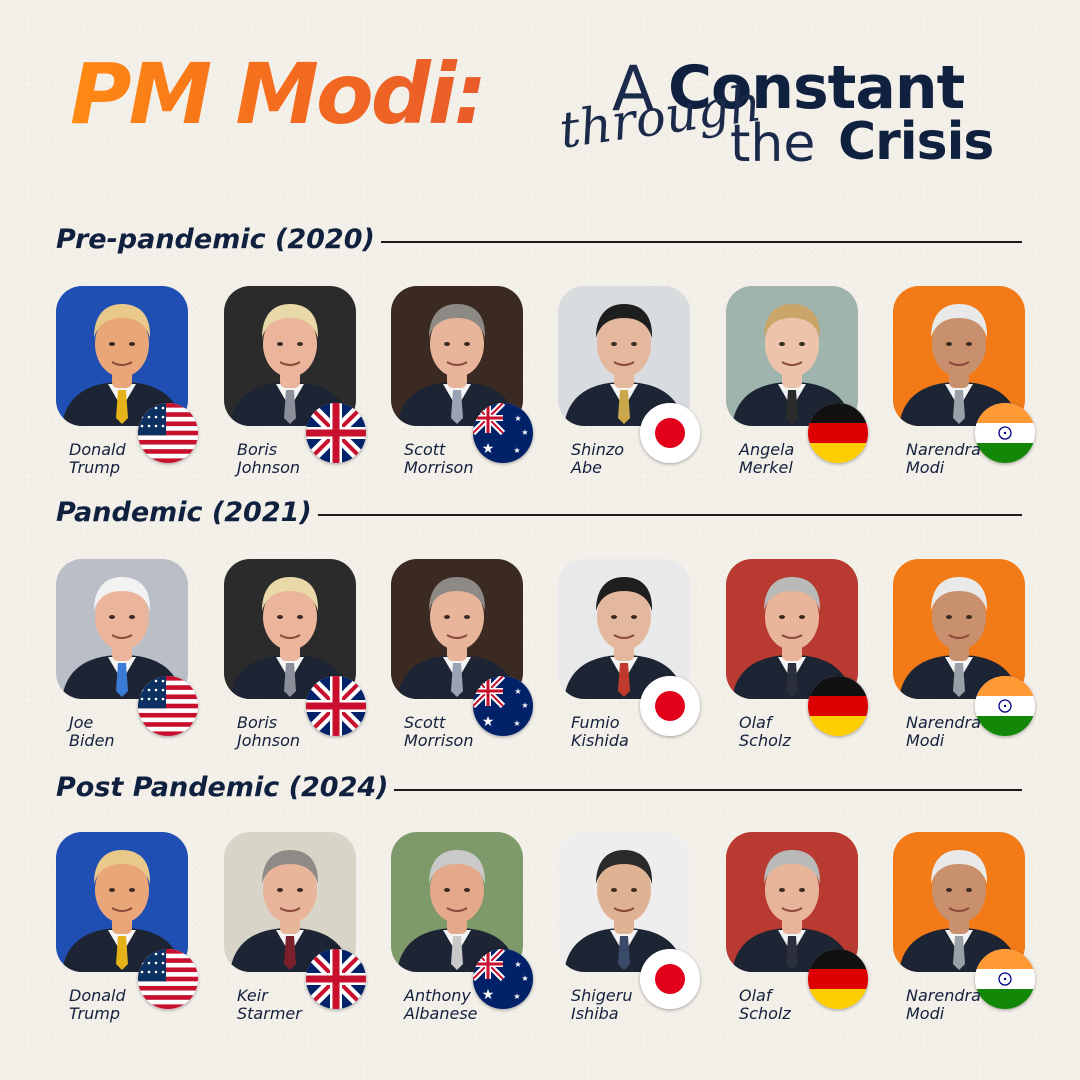 The width and height of the screenshot is (1080, 1080). I want to click on leader-card: ★ ★ ★ ★ Scott Morrison, so click(466, 383).